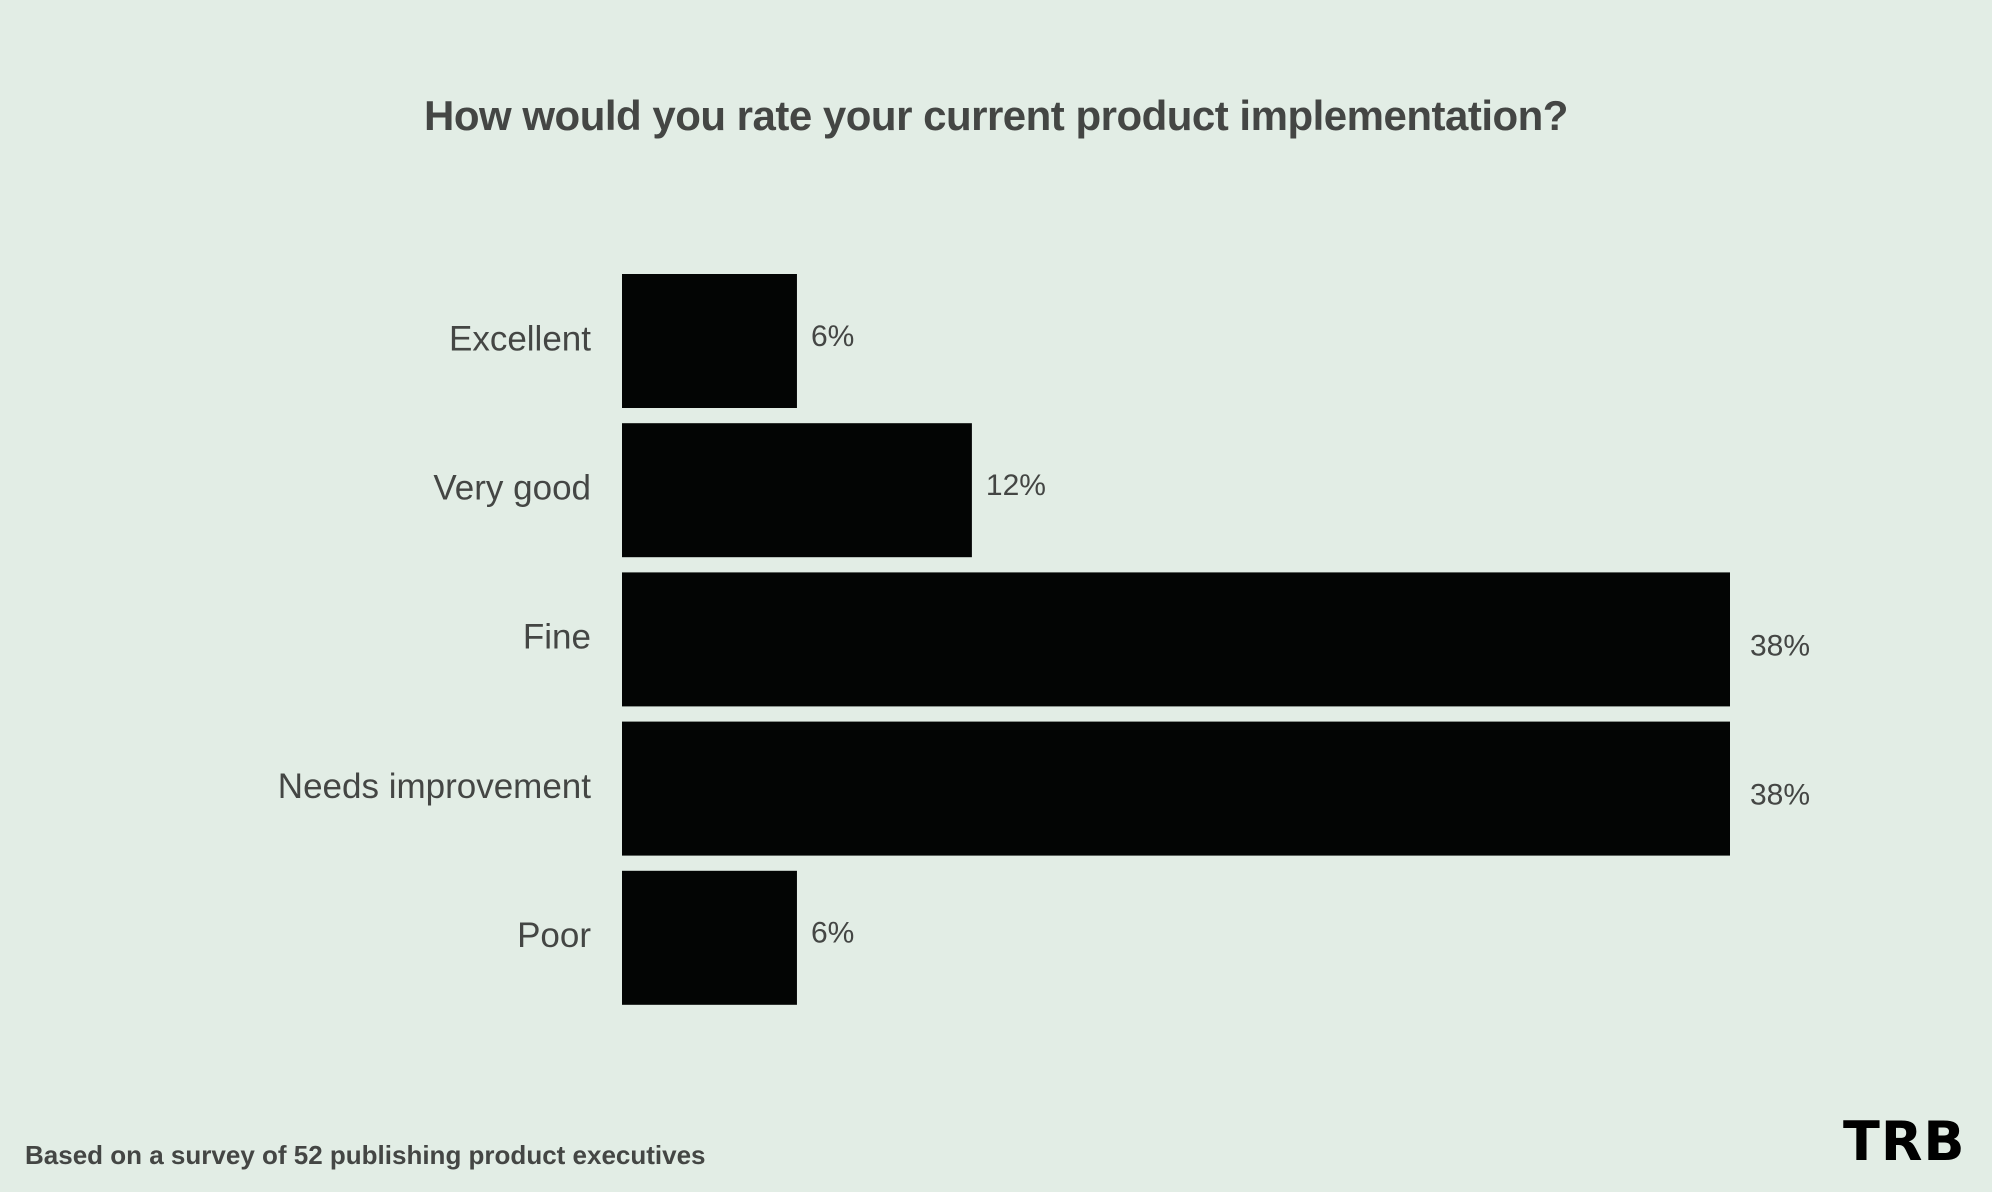 The width and height of the screenshot is (1992, 1192). Describe the element at coordinates (434, 786) in the screenshot. I see `category-label: Needs improvement` at that location.